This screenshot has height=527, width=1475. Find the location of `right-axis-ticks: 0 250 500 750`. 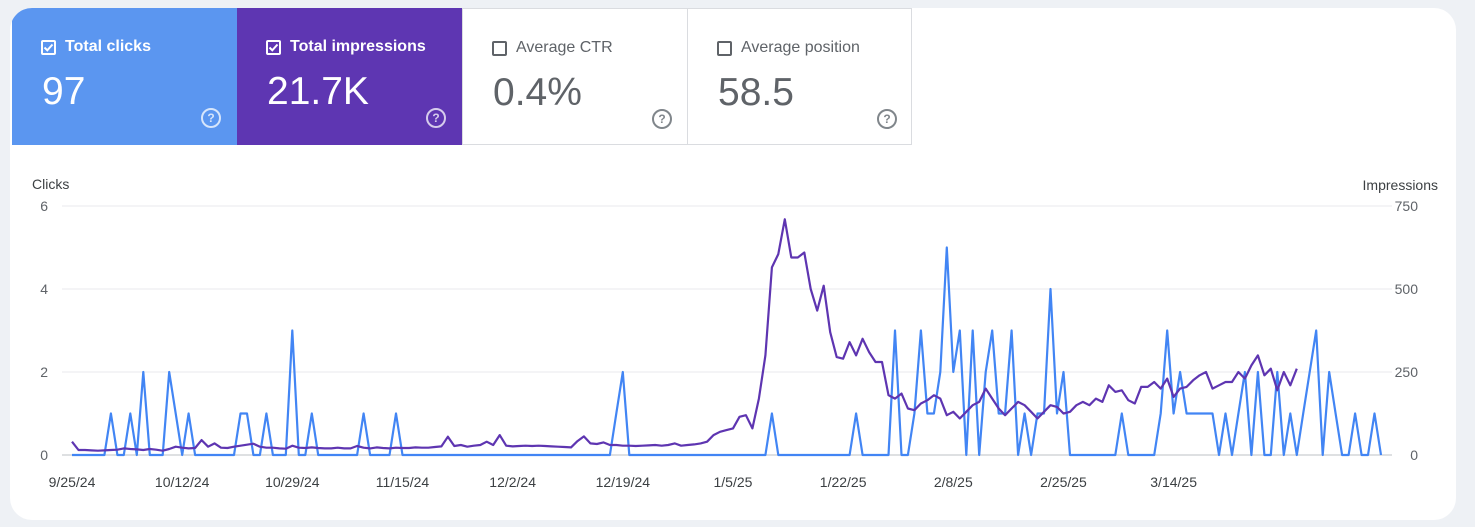

right-axis-ticks: 0 250 500 750 is located at coordinates (1407, 330).